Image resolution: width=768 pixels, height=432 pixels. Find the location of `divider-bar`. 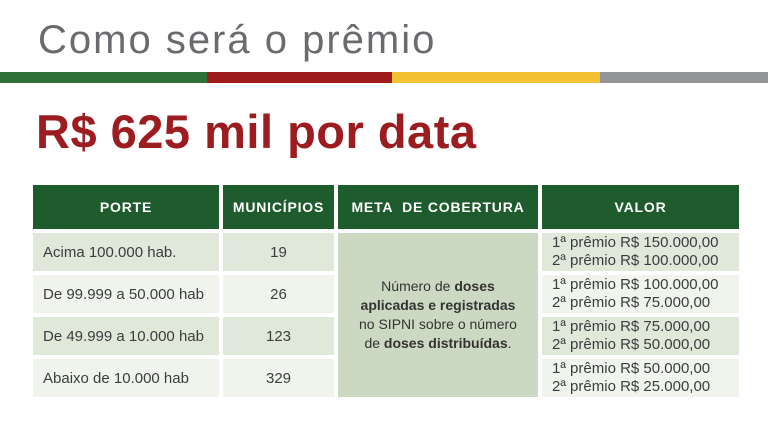

divider-bar is located at coordinates (384, 77).